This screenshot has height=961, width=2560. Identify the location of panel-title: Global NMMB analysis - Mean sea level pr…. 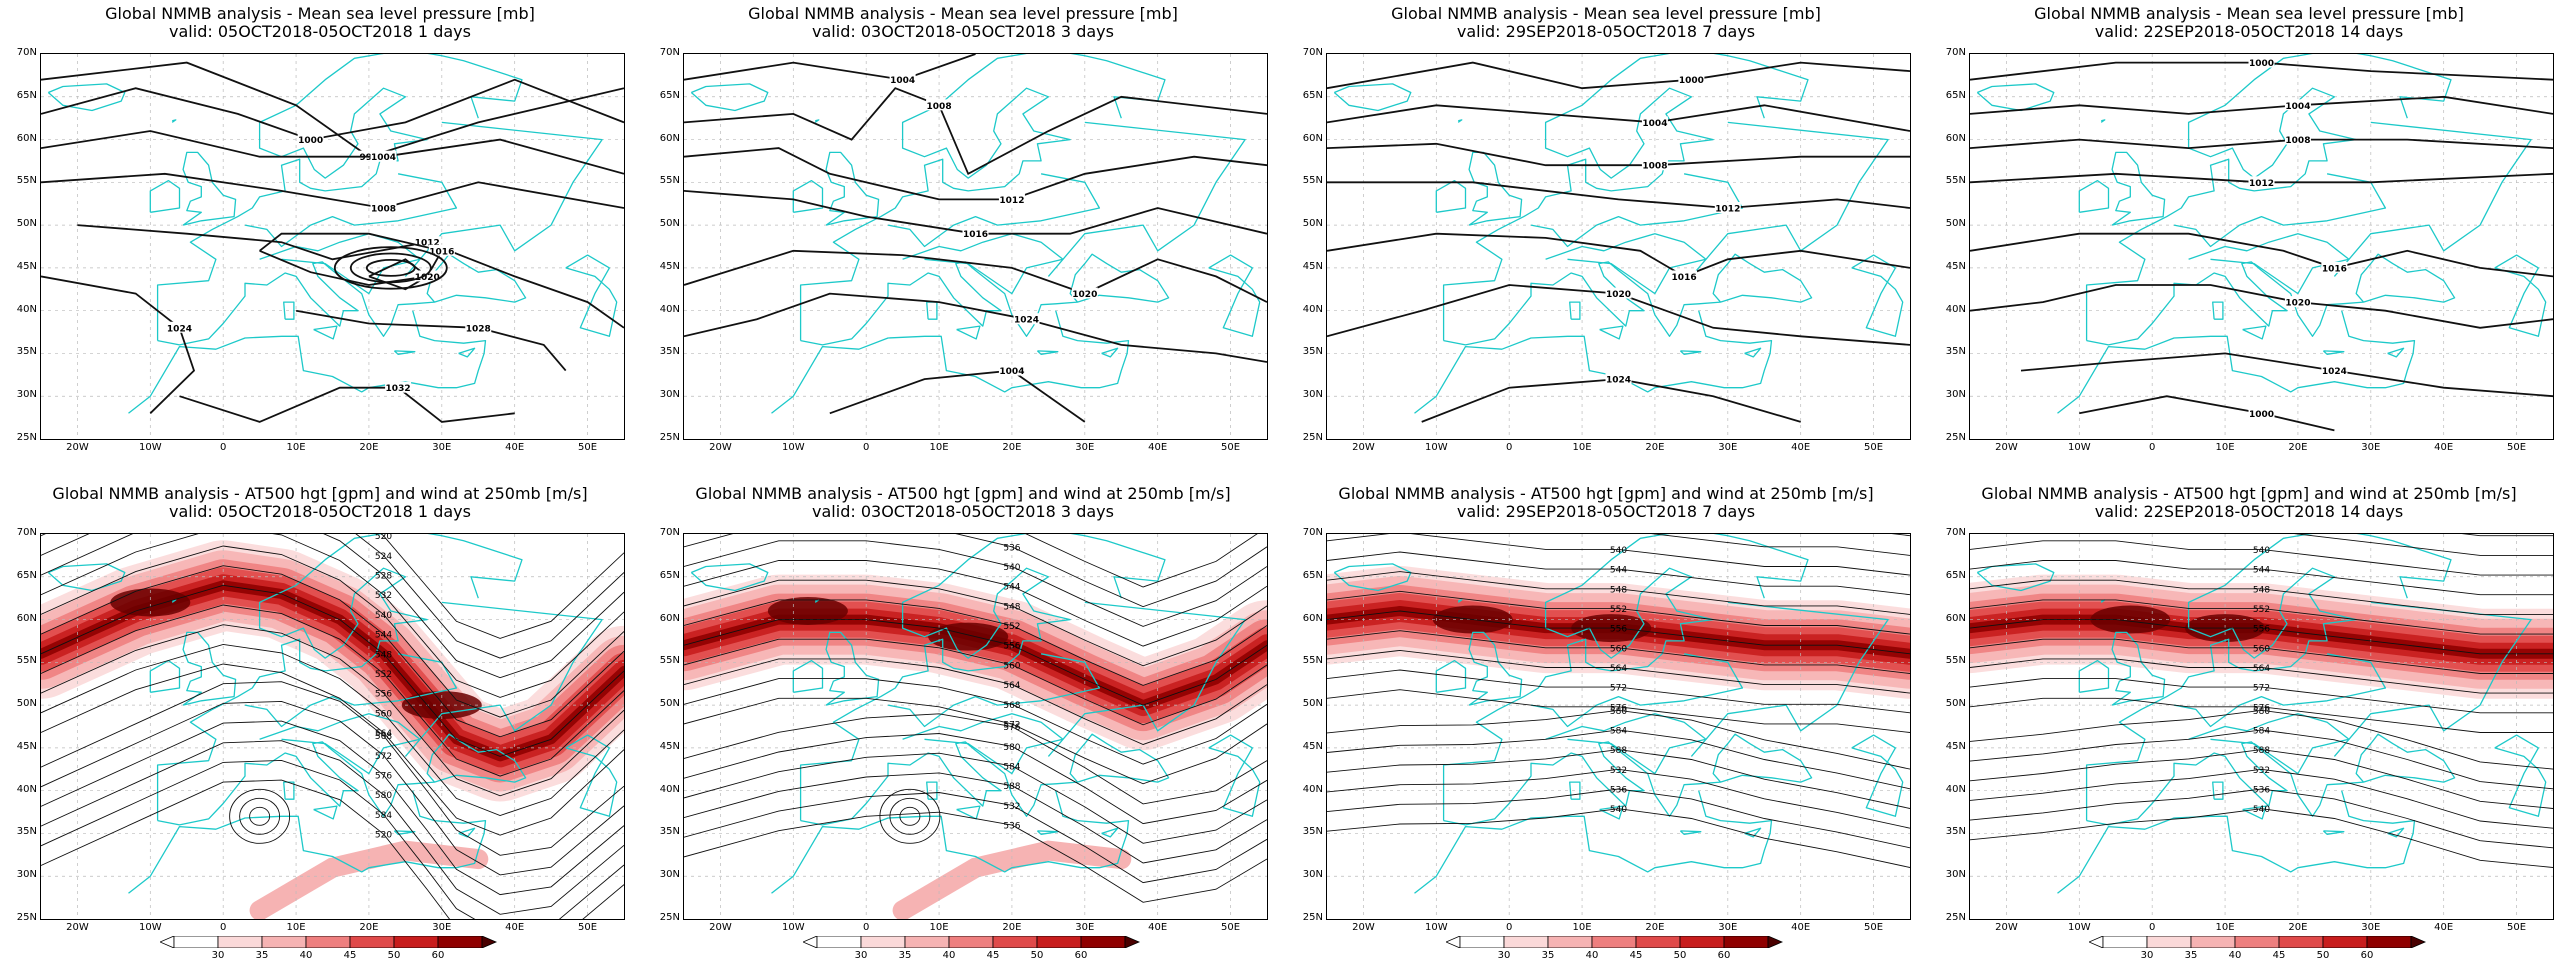
(2249, 23).